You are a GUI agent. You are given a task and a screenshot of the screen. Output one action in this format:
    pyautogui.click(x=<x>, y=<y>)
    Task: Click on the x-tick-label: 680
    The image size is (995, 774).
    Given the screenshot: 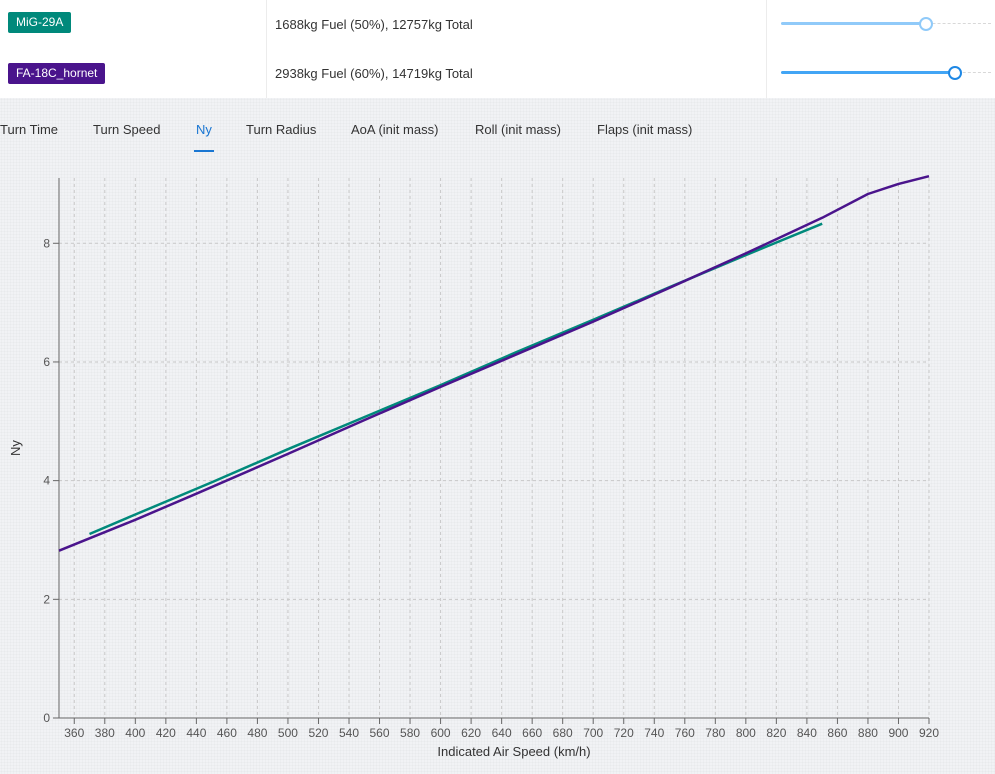 What is the action you would take?
    pyautogui.click(x=563, y=733)
    